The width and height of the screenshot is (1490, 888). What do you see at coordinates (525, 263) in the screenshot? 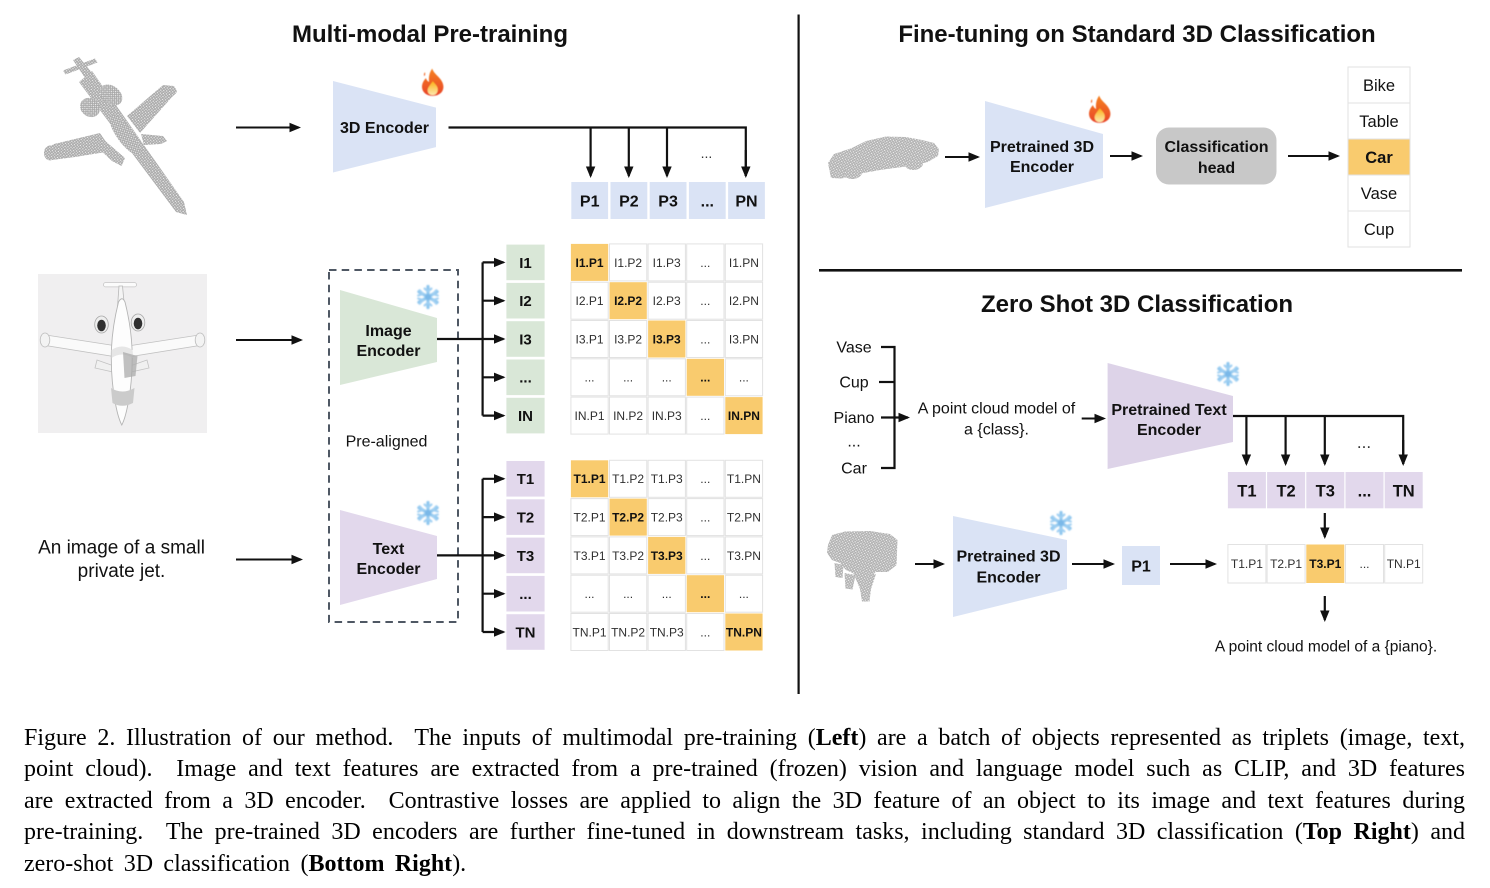
I see `svg-text: I1` at bounding box center [525, 263].